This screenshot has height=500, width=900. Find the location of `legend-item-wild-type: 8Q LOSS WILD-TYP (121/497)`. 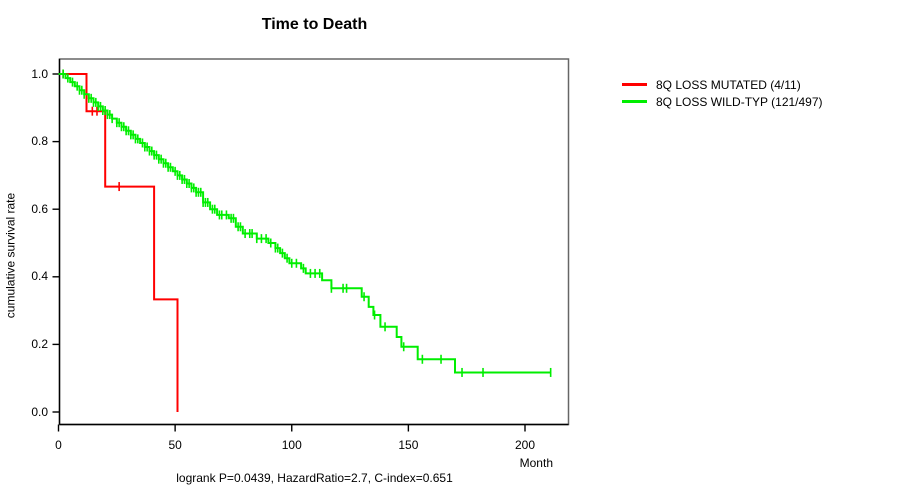

legend-item-wild-type: 8Q LOSS WILD-TYP (121/497) is located at coordinates (722, 101).